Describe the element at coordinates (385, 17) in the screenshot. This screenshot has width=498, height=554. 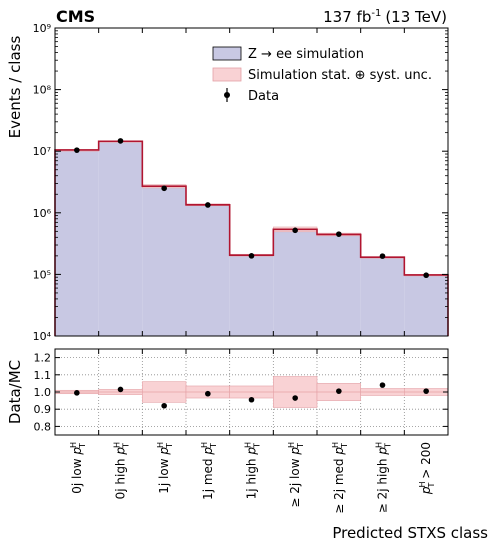
I see `luminosity-label: 137 fb-1 (13 TeV)` at that location.